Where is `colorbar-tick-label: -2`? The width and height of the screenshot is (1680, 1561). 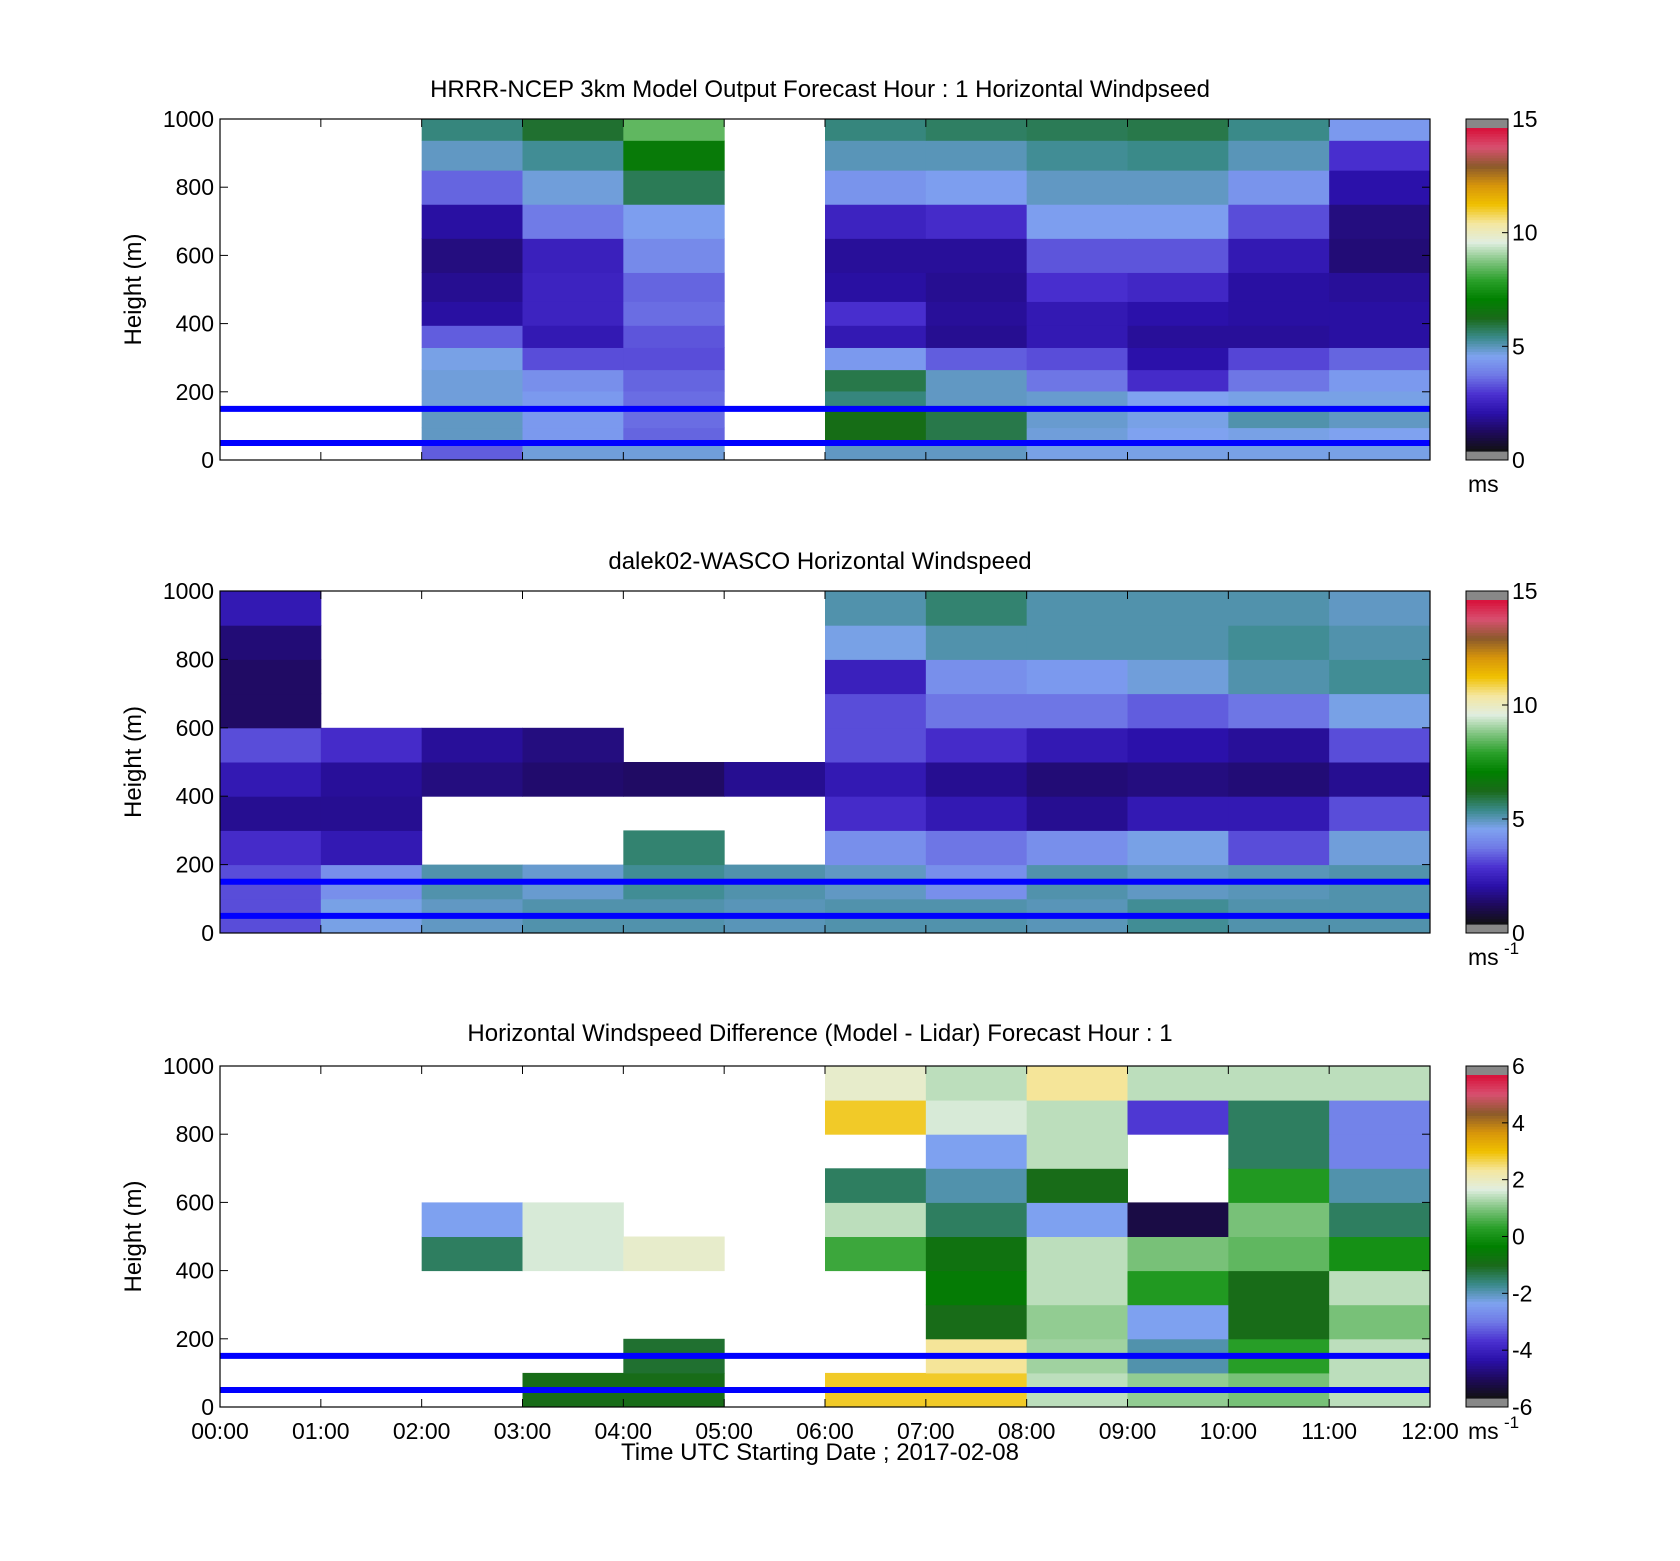 colorbar-tick-label: -2 is located at coordinates (1522, 1293).